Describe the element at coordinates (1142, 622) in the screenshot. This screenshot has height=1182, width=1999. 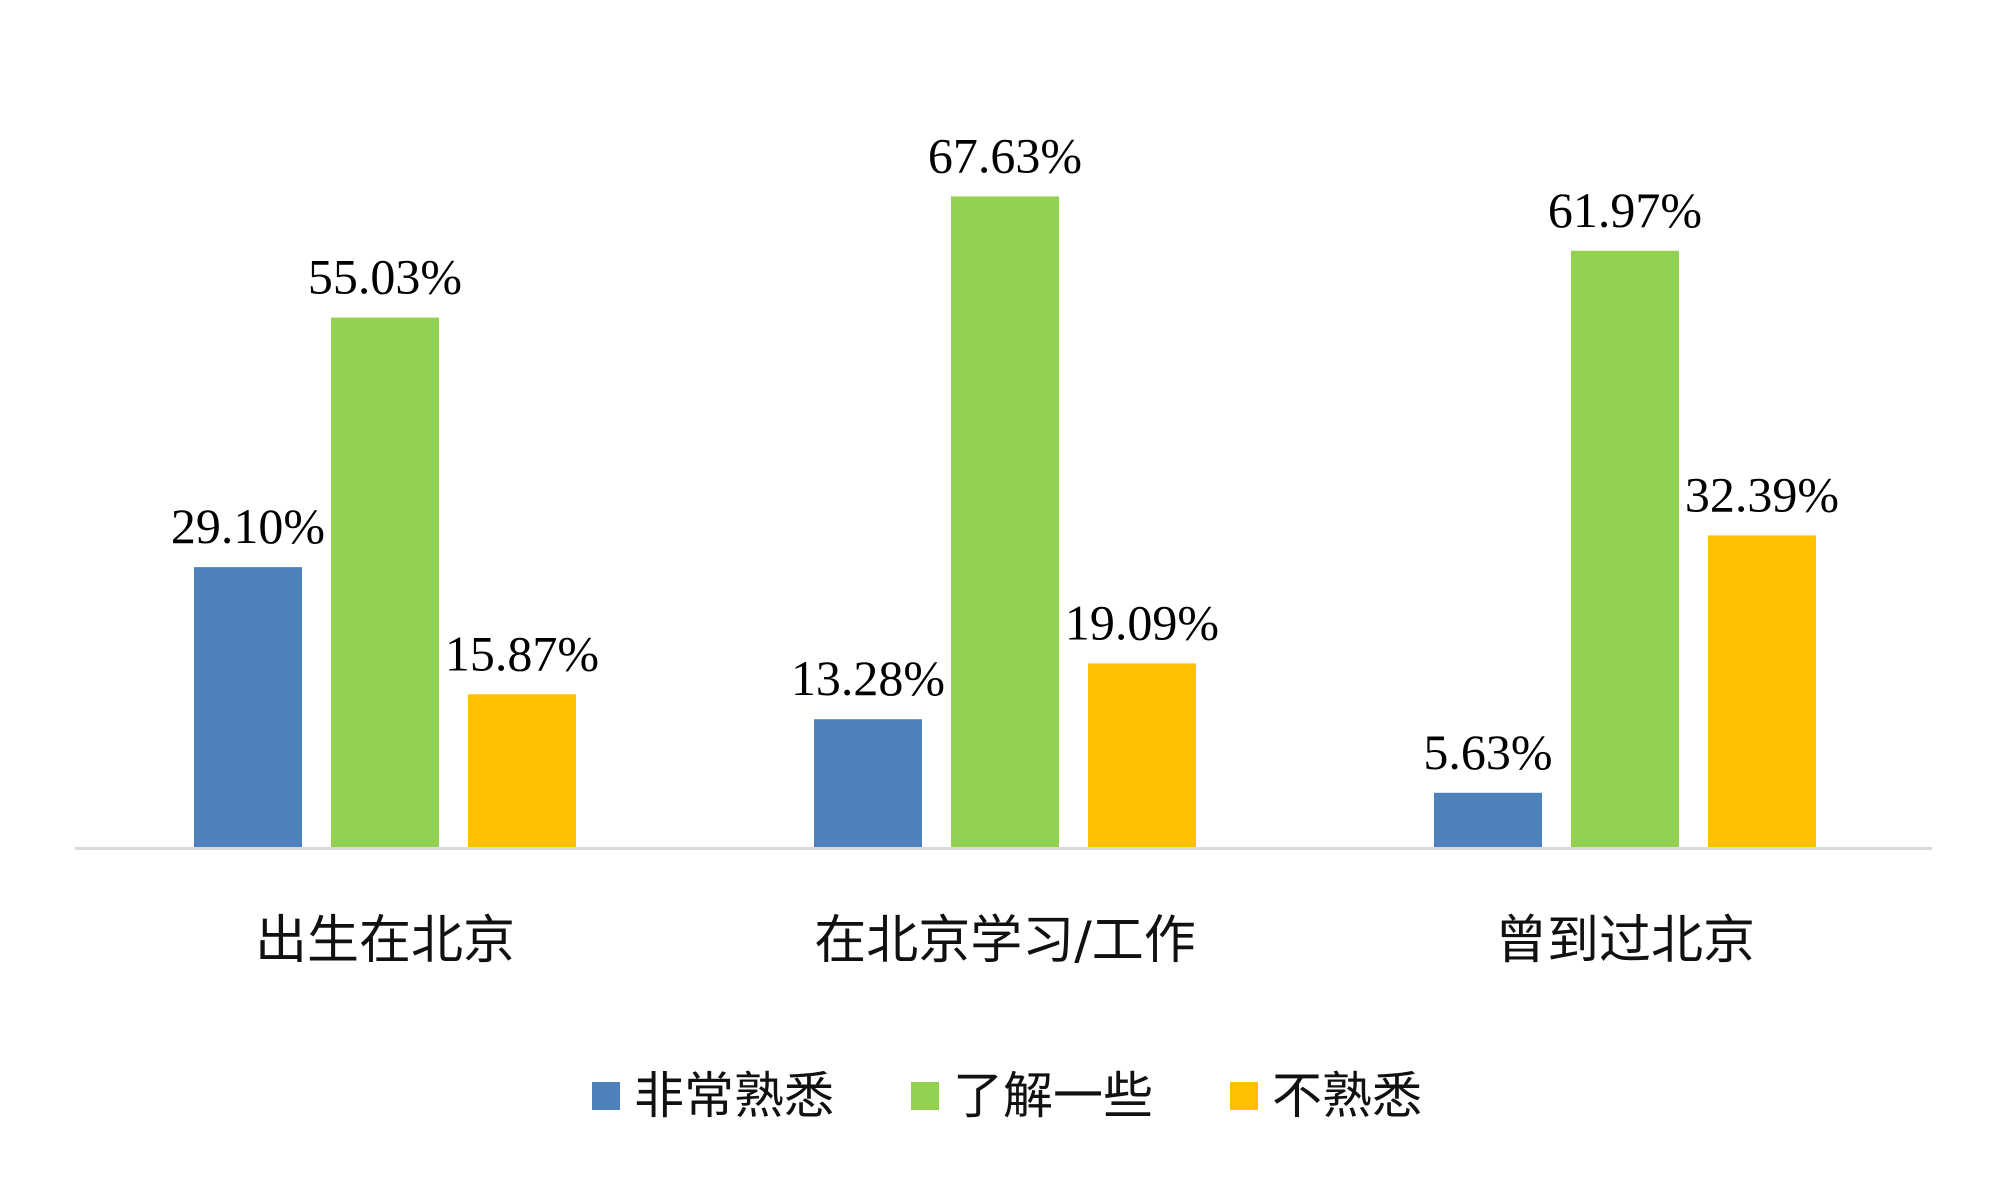
I see `data-label-2-3: 19.09%` at that location.